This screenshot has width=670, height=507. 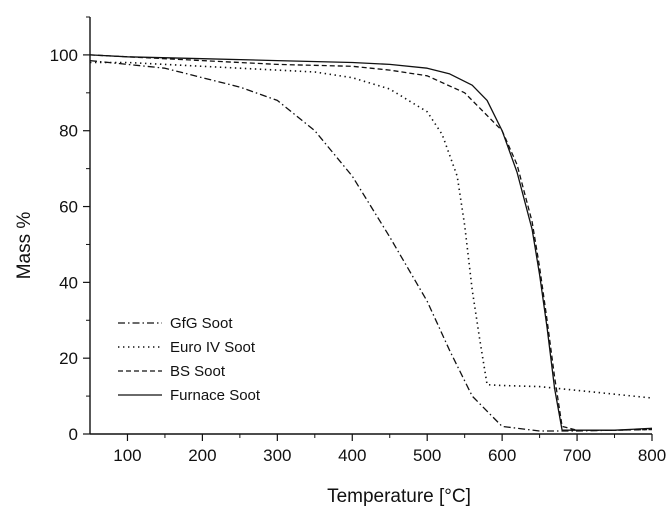 What do you see at coordinates (68, 131) in the screenshot?
I see `y-tick-label: 80` at bounding box center [68, 131].